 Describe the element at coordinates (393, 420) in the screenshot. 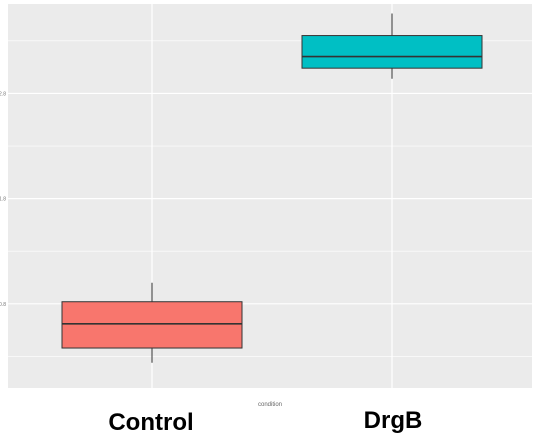

I see `x-category-label-drgb: DrgB` at that location.